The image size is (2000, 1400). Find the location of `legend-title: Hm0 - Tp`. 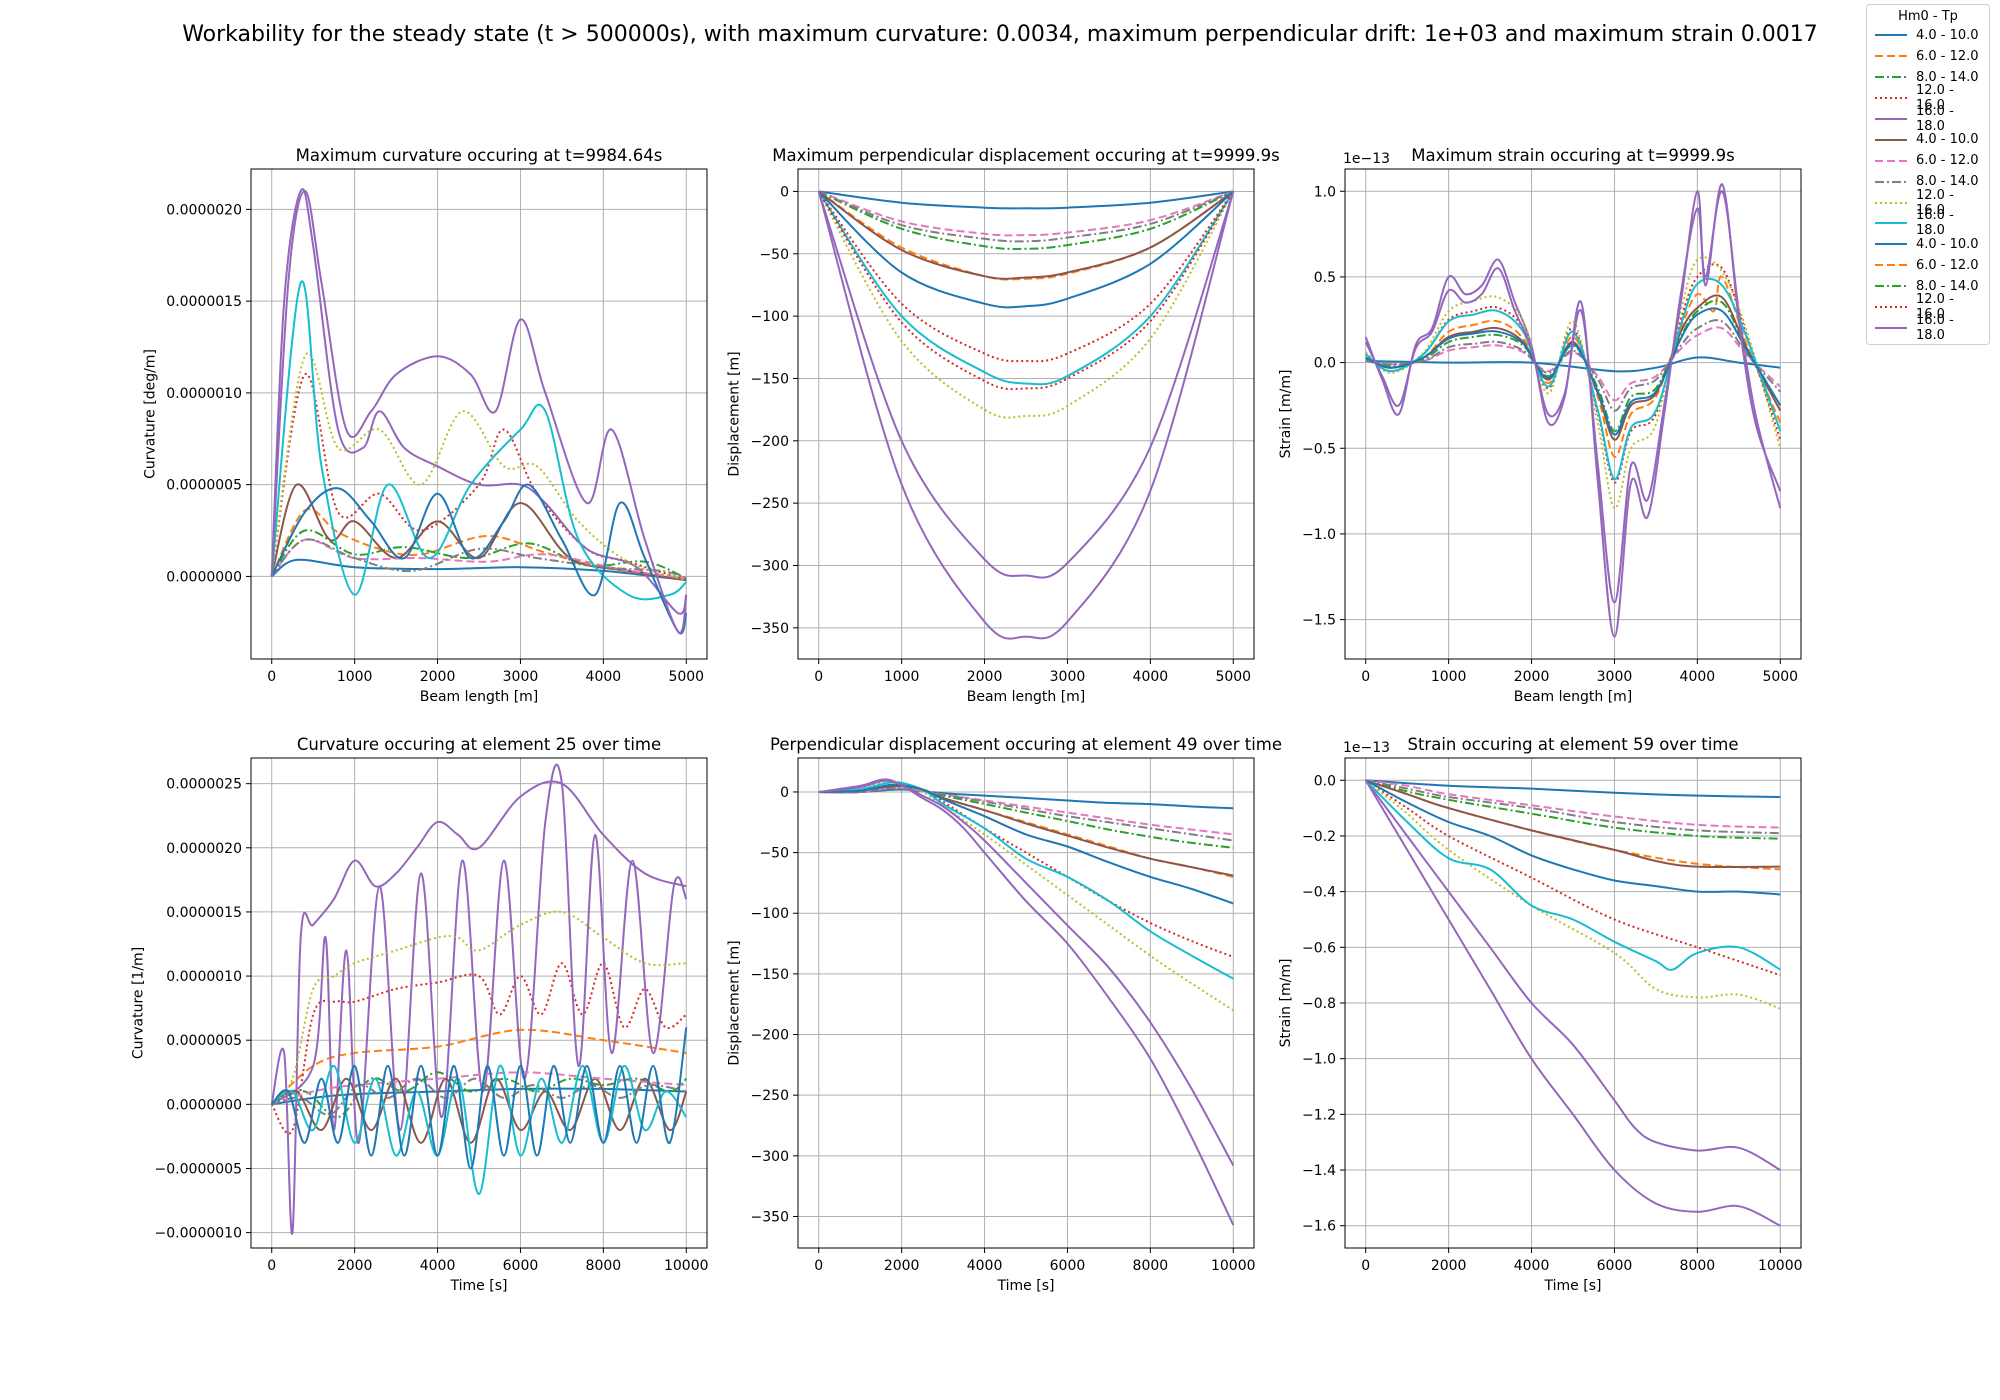

legend-title: Hm0 - Tp is located at coordinates (1928, 16).